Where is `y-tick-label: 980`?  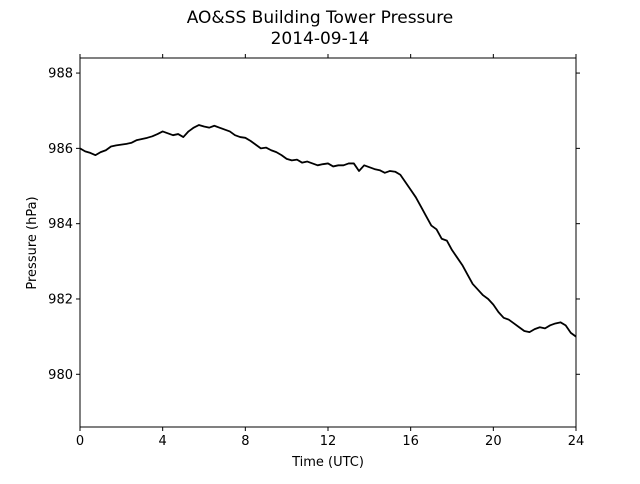 y-tick-label: 980 is located at coordinates (60, 375).